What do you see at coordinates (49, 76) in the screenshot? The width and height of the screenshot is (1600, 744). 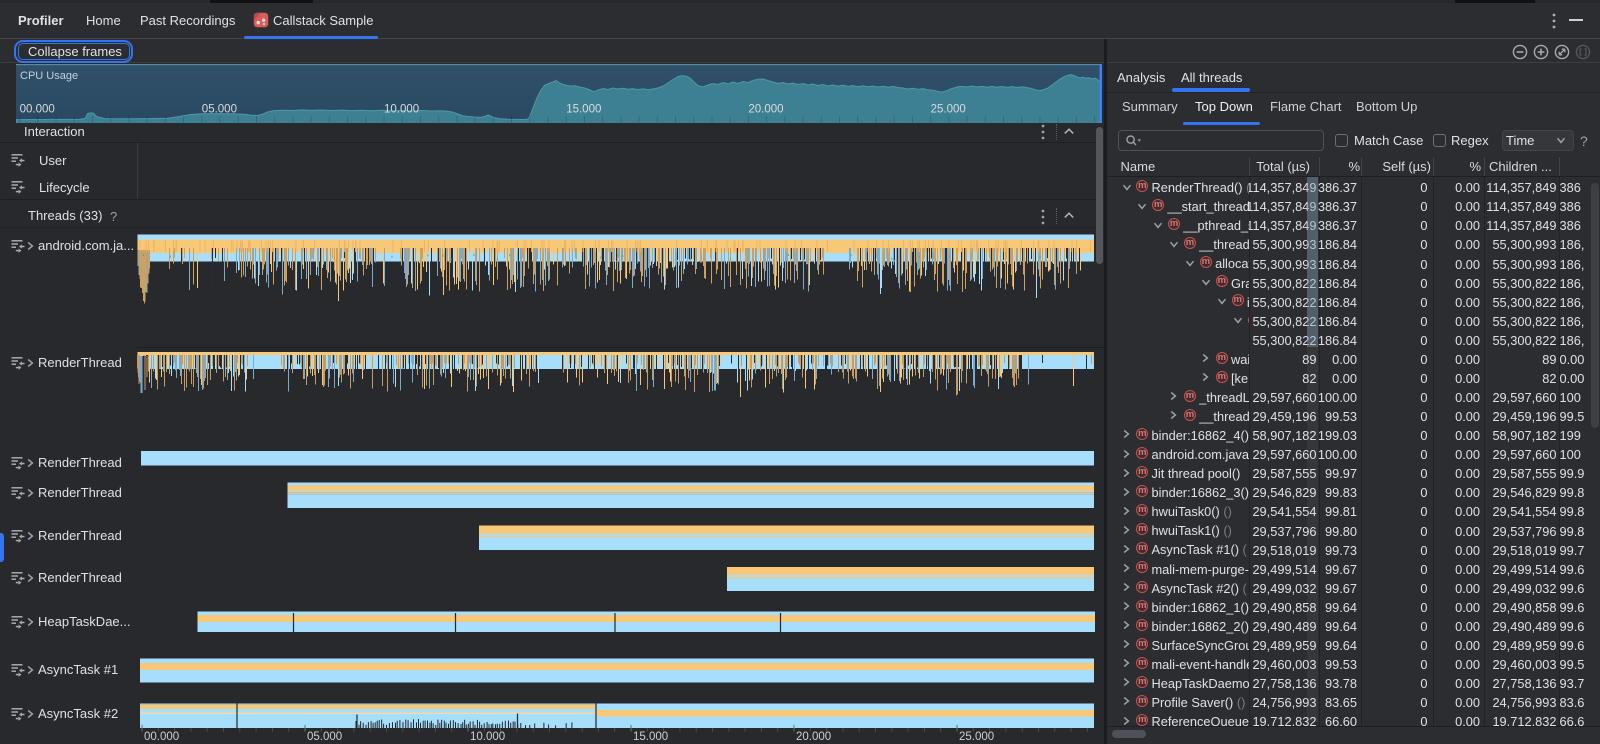 I see `svg-text: CPU Usage` at bounding box center [49, 76].